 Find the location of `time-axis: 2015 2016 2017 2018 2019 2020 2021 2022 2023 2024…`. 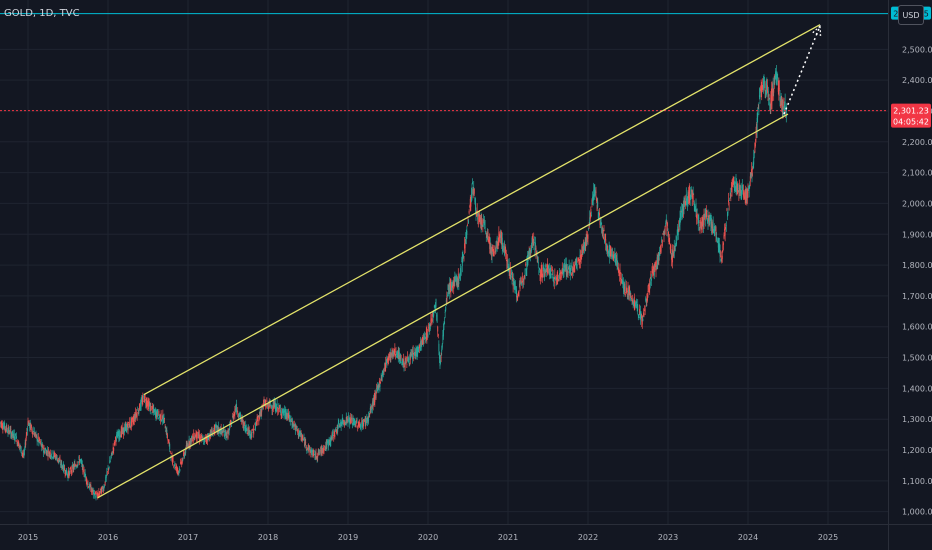

time-axis: 2015 2016 2017 2018 2019 2020 2021 2022 2023 2024… is located at coordinates (428, 537).